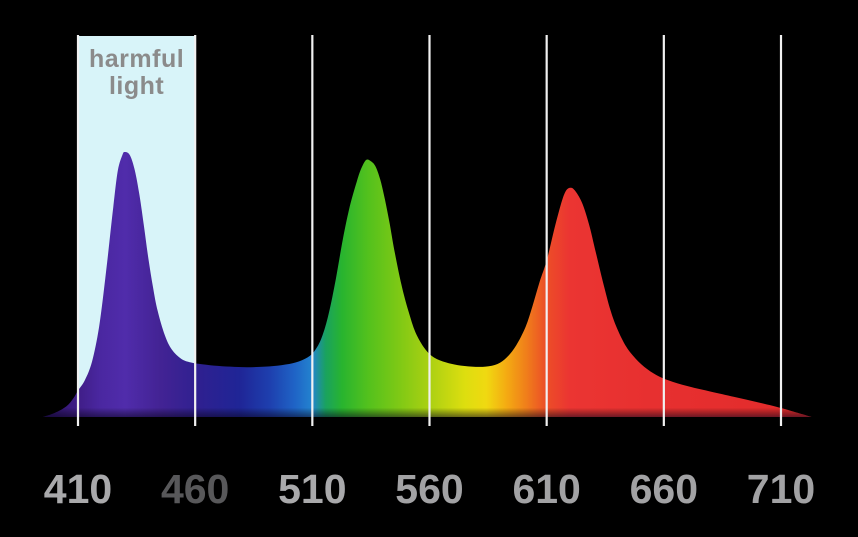 This screenshot has height=537, width=858. What do you see at coordinates (312, 489) in the screenshot?
I see `x-tick-label-510: 510` at bounding box center [312, 489].